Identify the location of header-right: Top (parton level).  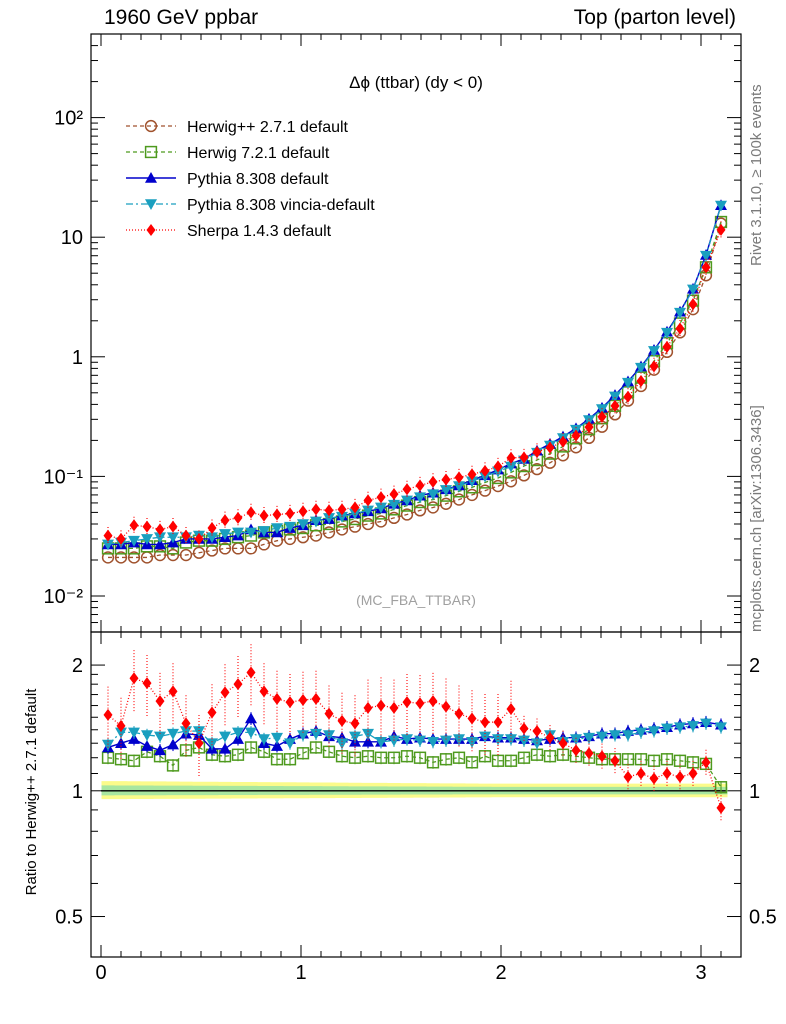
(654, 17).